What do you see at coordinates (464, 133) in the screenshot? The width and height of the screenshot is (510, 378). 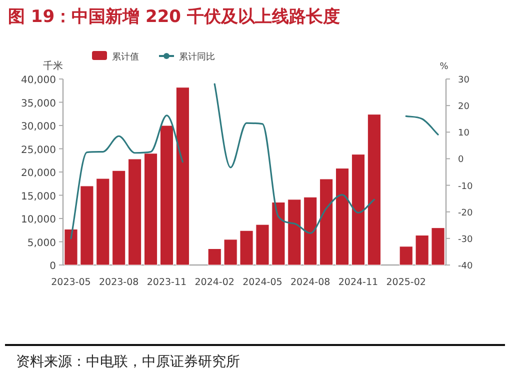 I see `y2-tick-label: 10` at bounding box center [464, 133].